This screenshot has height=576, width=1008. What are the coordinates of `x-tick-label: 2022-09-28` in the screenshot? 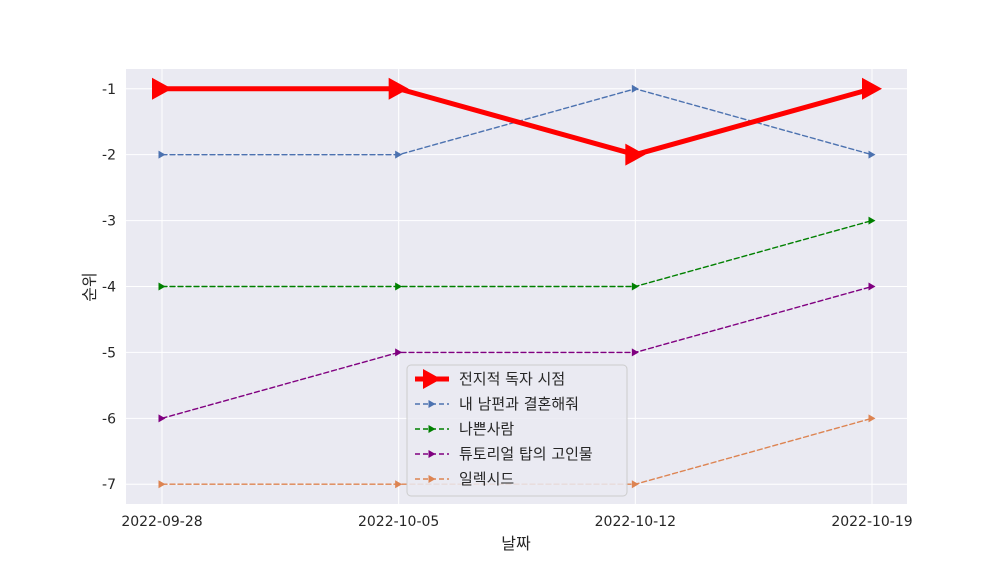 It's located at (161, 522).